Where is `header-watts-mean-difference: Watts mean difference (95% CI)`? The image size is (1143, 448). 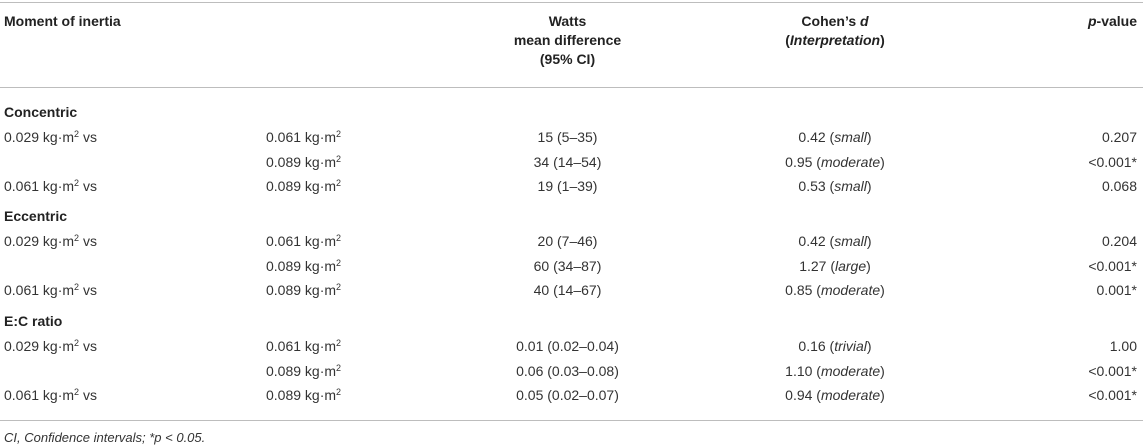
header-watts-mean-difference: Watts mean difference (95% CI) is located at coordinates (567, 40).